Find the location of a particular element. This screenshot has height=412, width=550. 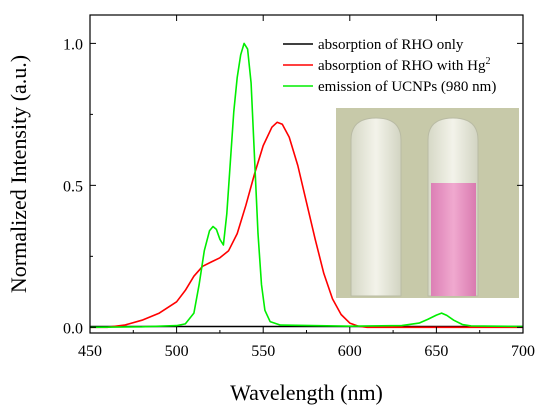

y-tick-label: 0.5 is located at coordinates (73, 186).